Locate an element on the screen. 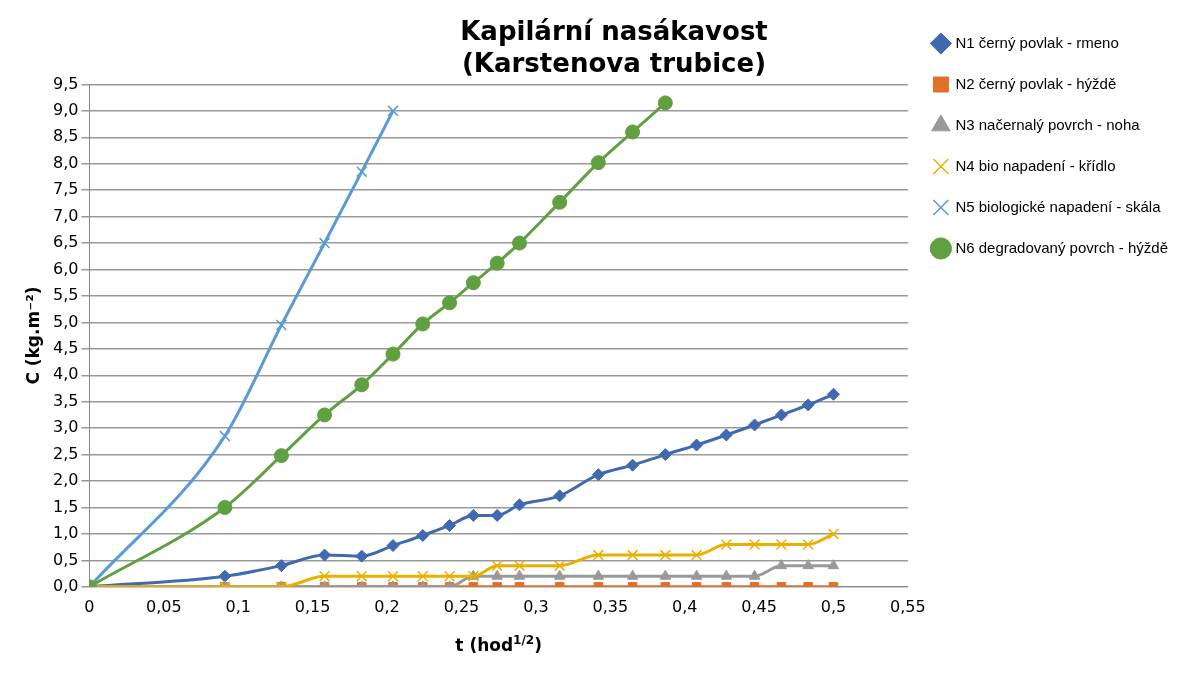 Image resolution: width=1180 pixels, height=680 pixels. legend-label: N6 degradovaný povrch - hýždě is located at coordinates (1061, 247).